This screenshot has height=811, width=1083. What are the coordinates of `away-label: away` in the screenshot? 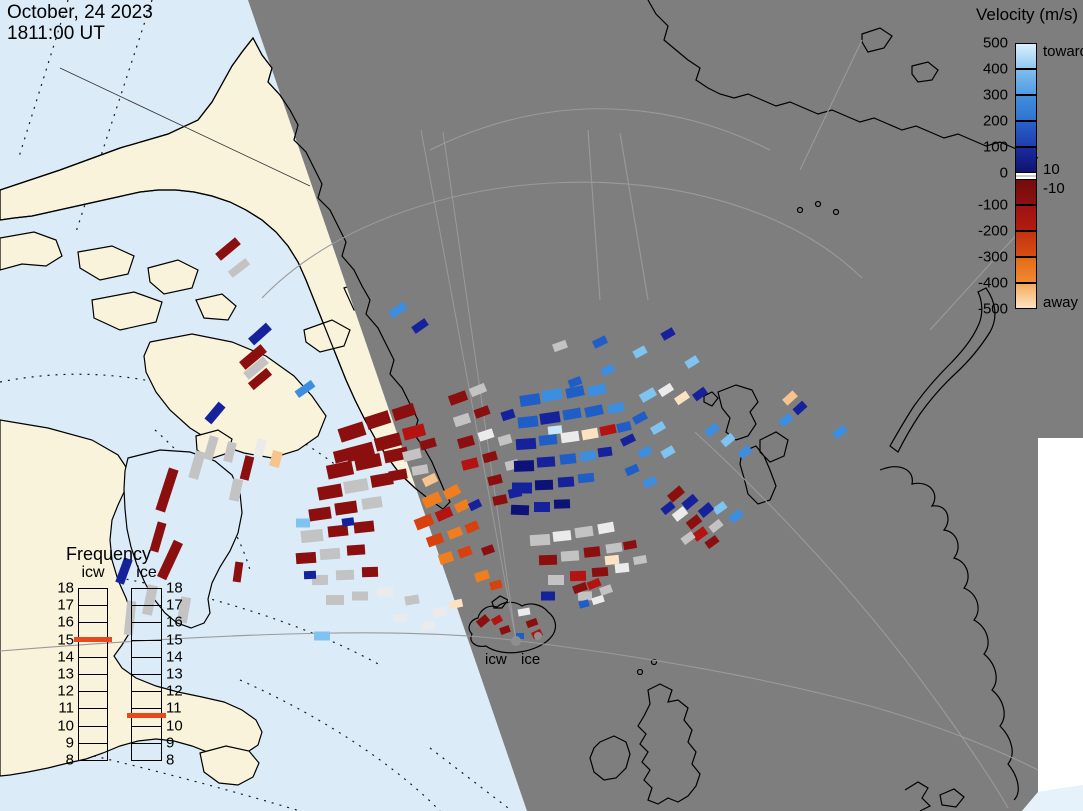 It's located at (1061, 302).